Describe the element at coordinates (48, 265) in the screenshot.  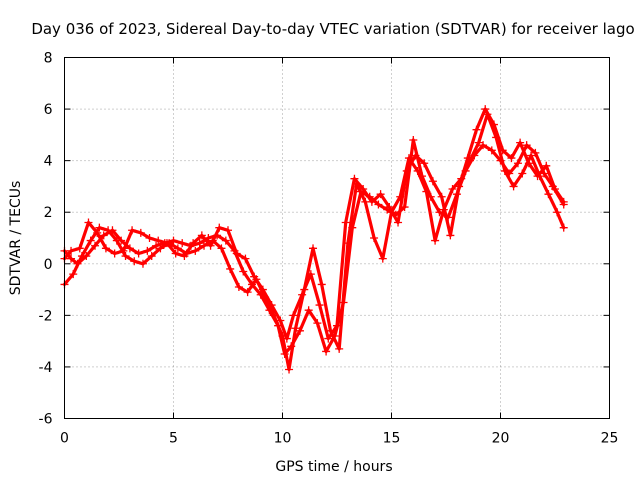
I see `y-tick-label: 0` at that location.